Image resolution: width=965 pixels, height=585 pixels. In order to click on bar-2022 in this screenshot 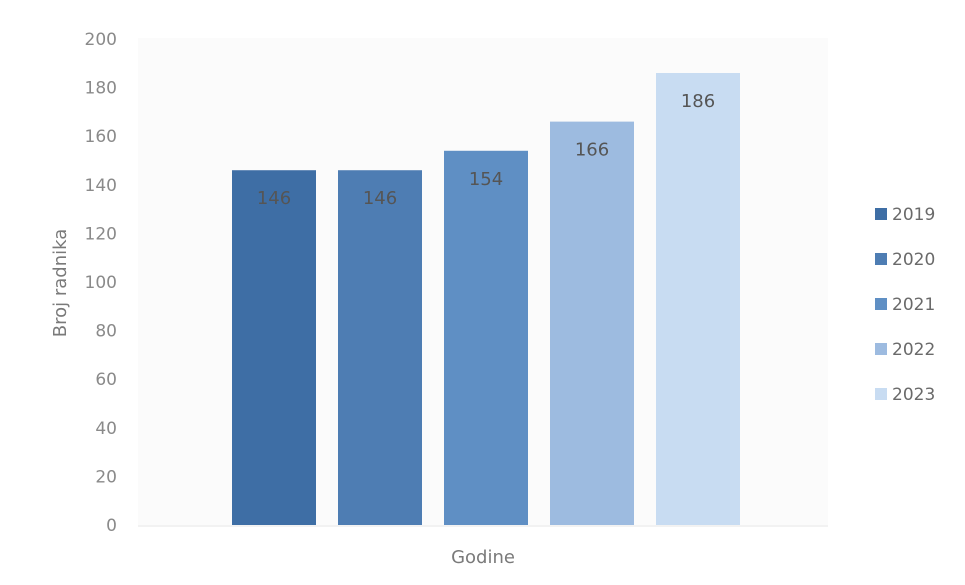, I will do `click(592, 323)`.